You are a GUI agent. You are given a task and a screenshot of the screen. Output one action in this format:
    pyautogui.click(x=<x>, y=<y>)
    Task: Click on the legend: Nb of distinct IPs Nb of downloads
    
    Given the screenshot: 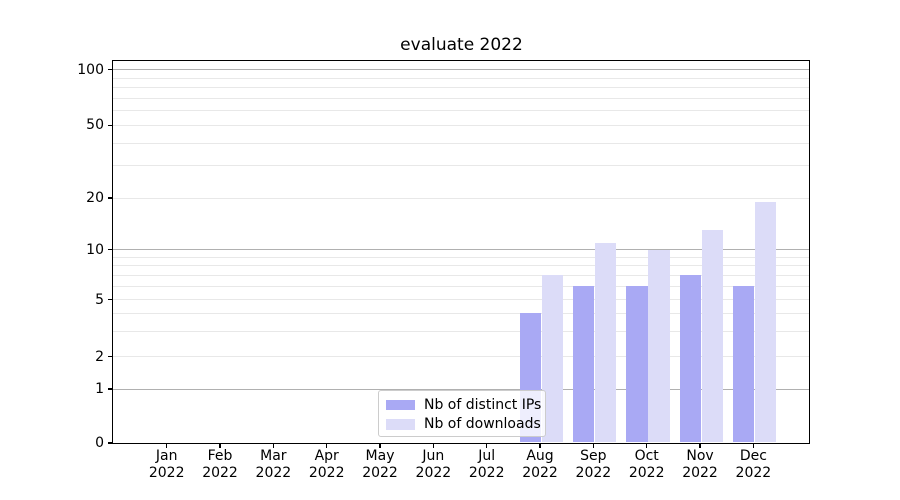 What is the action you would take?
    pyautogui.click(x=462, y=413)
    